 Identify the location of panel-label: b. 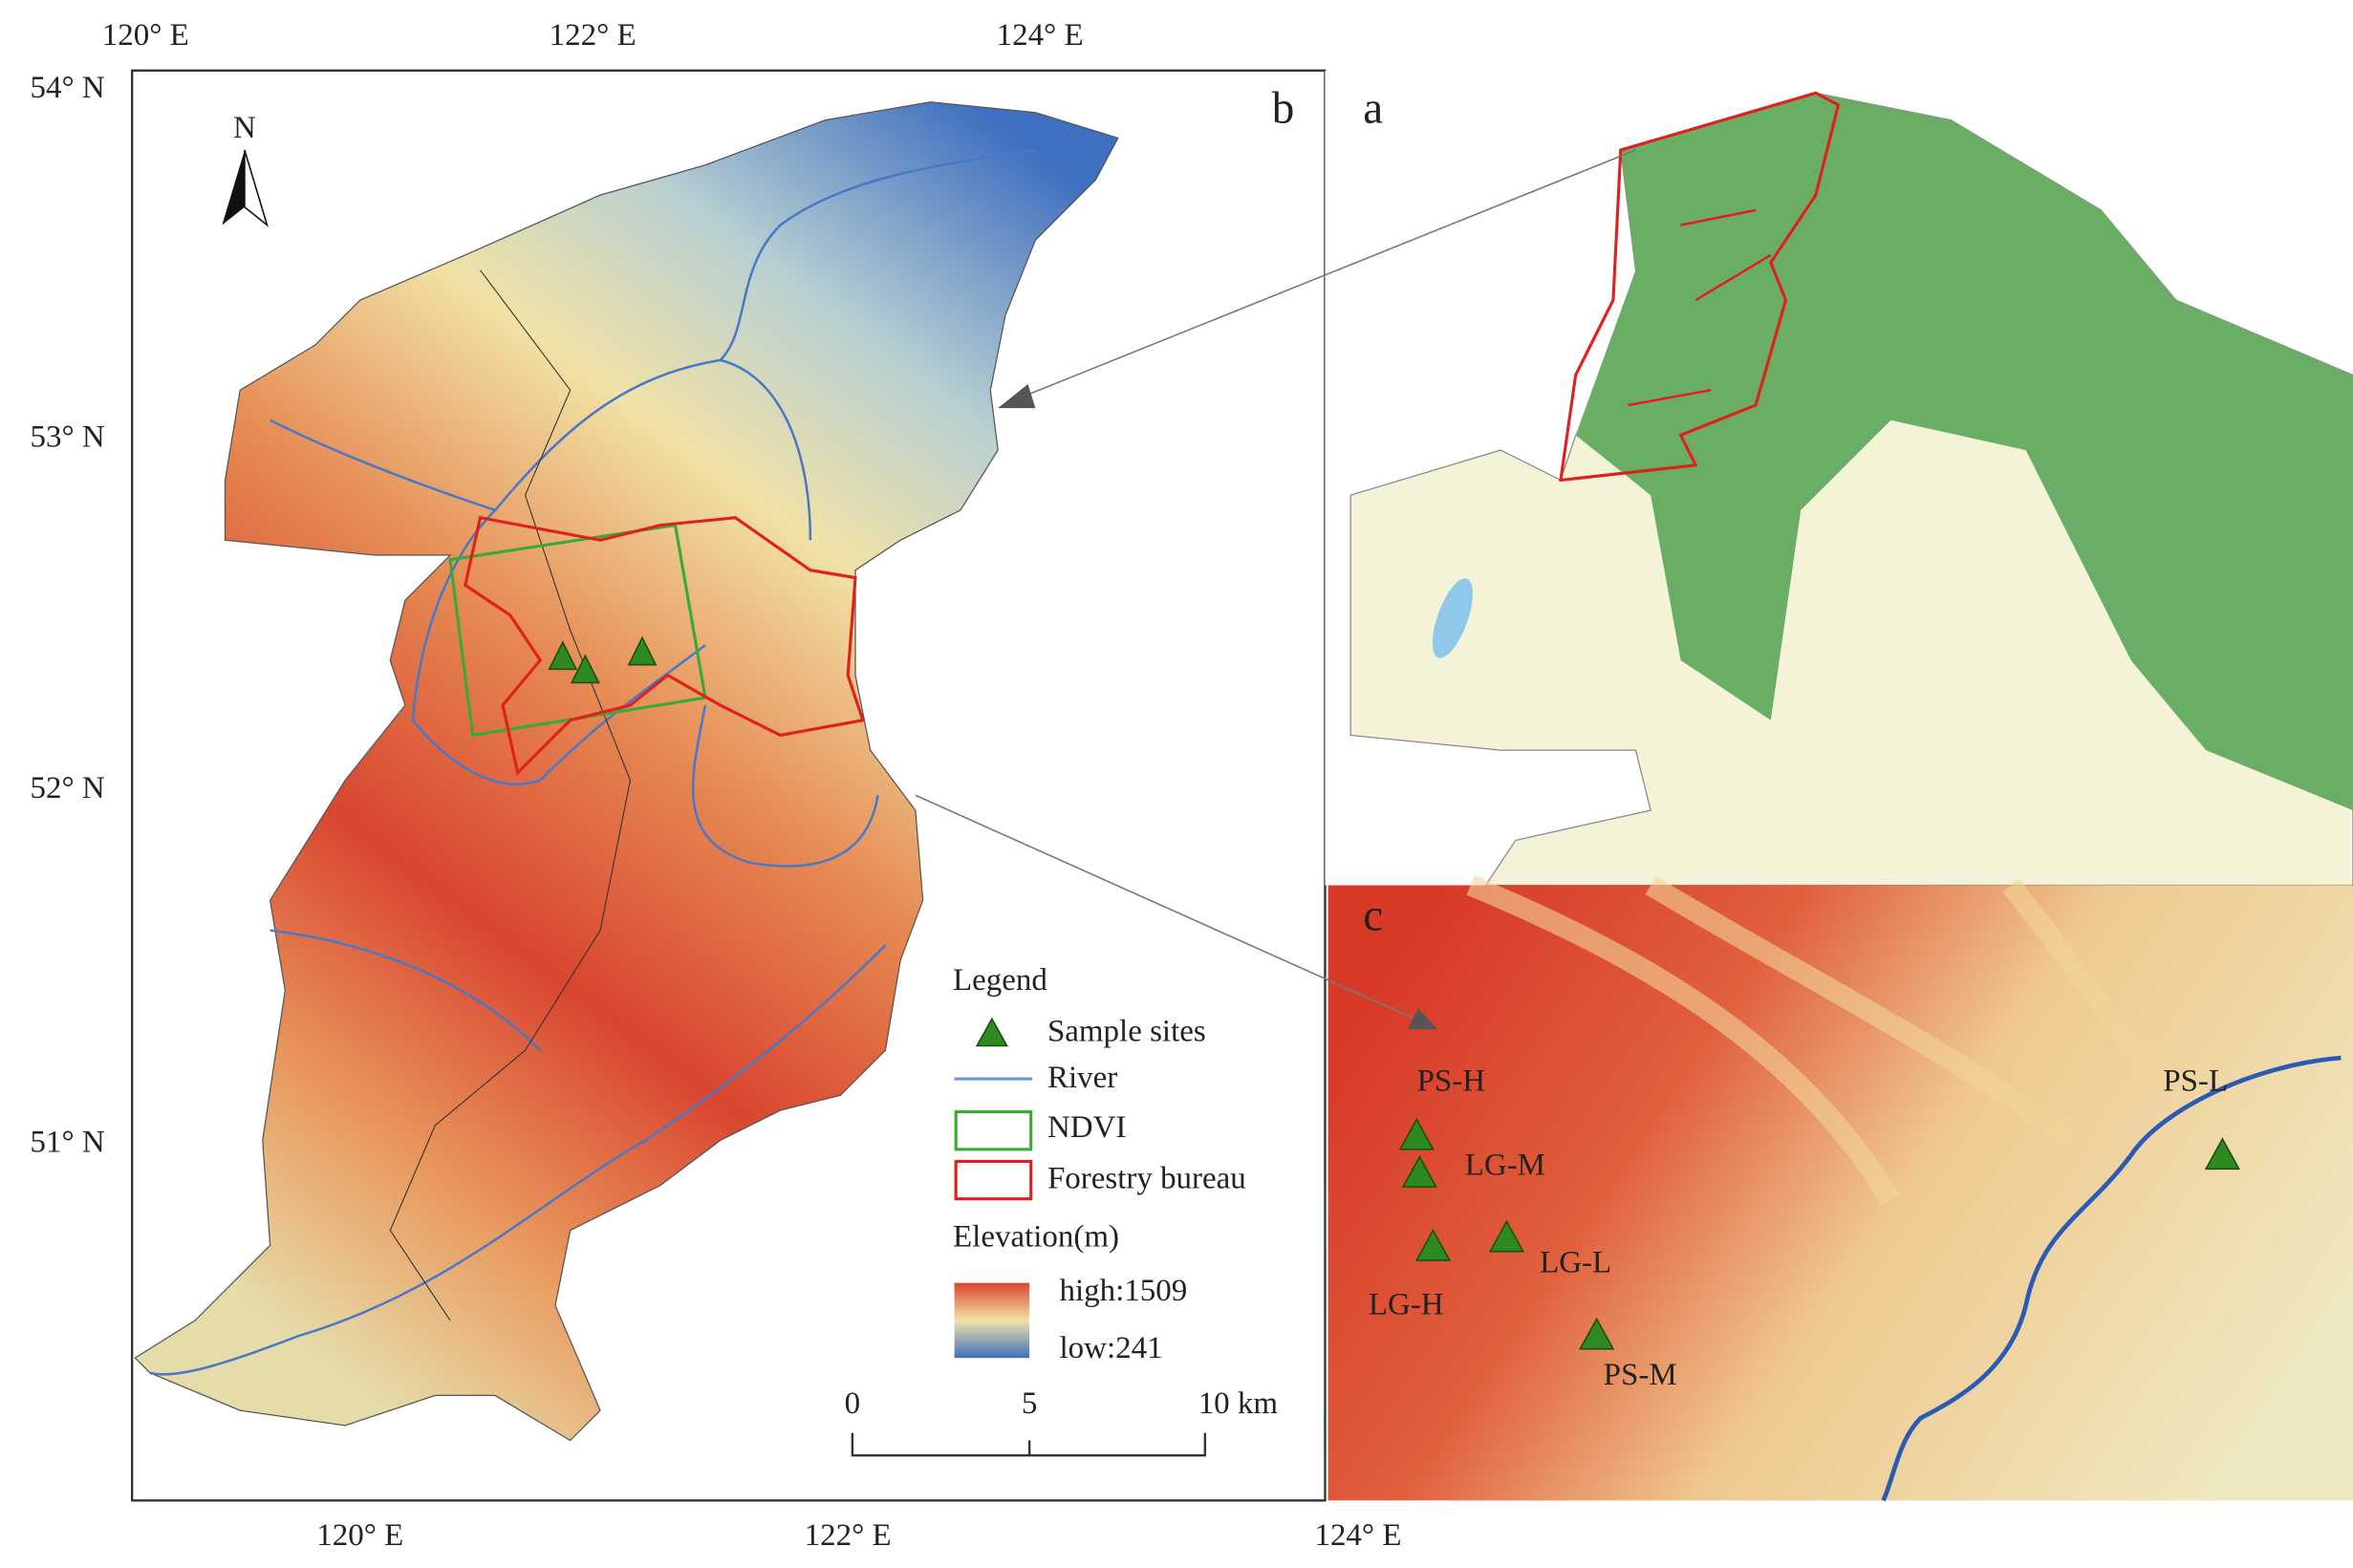
(1284, 109).